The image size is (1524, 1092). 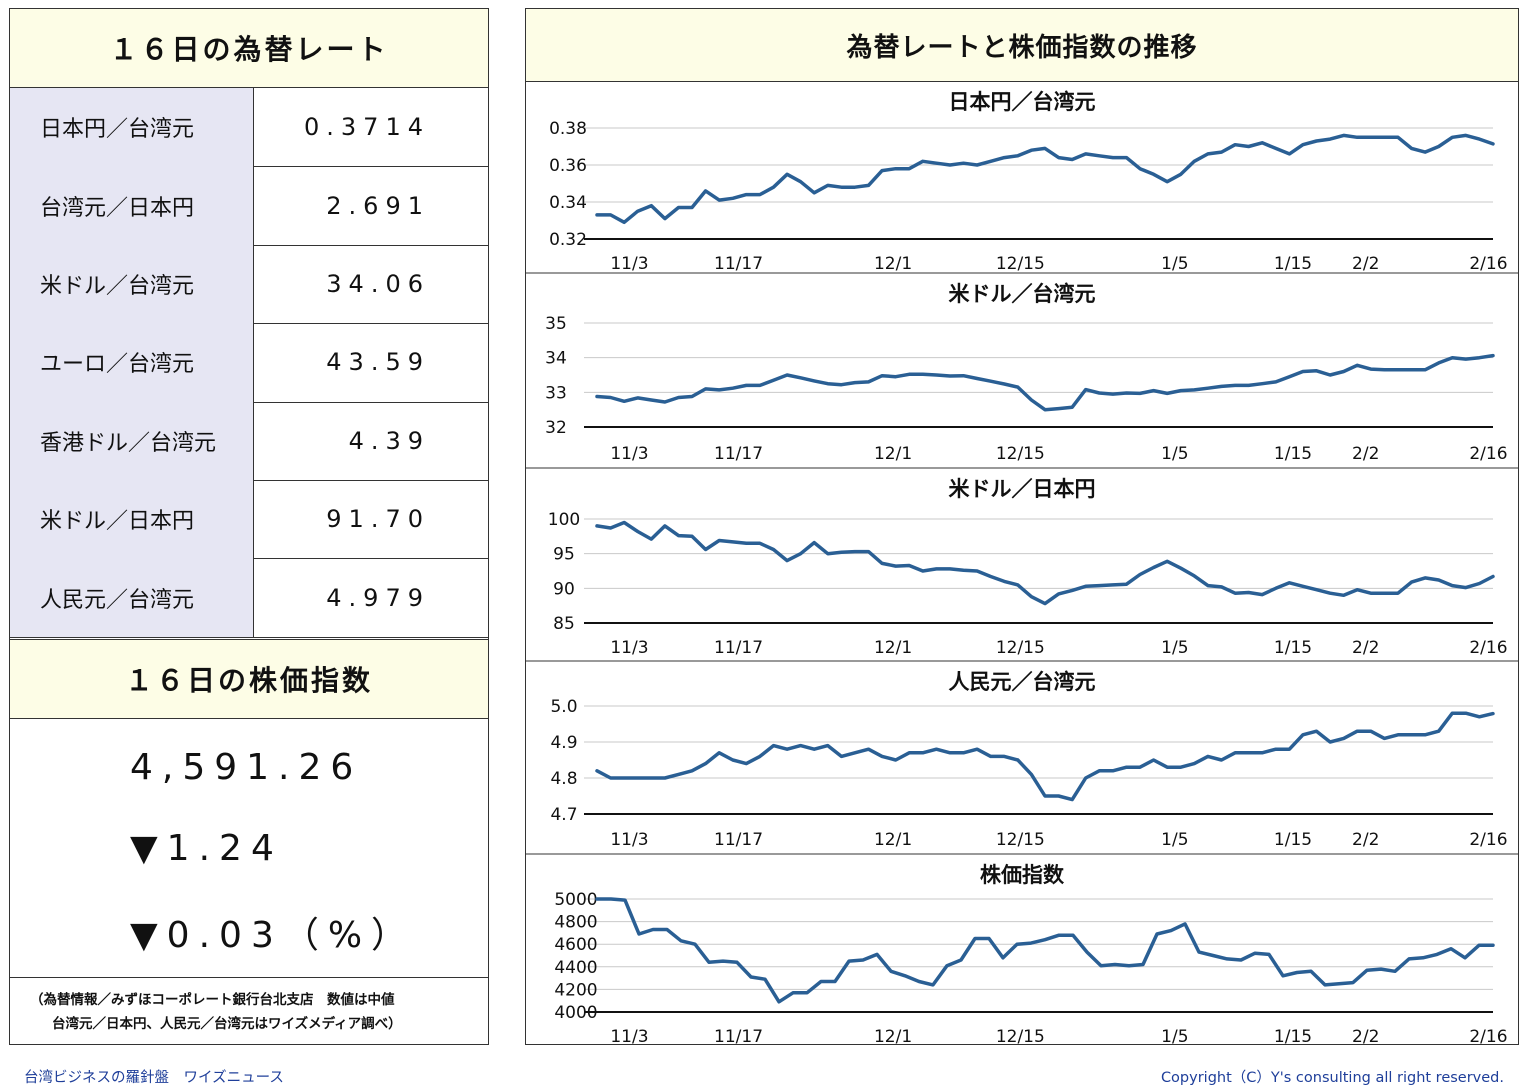 What do you see at coordinates (564, 520) in the screenshot?
I see `y-tick-label: 100` at bounding box center [564, 520].